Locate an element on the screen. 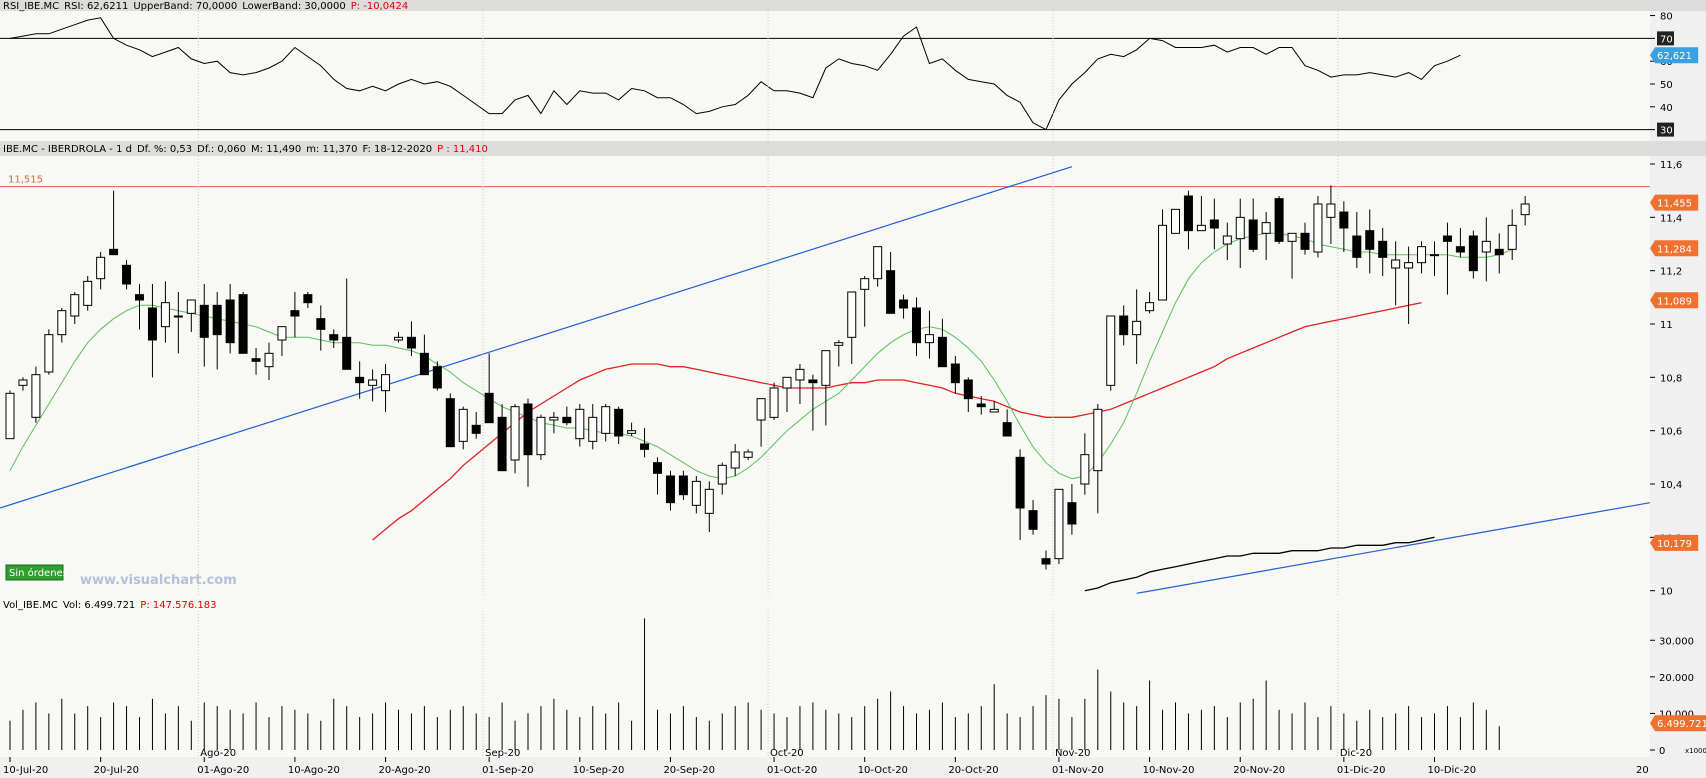 The image size is (1706, 778). price-tick-label: 11,4 is located at coordinates (1671, 218).